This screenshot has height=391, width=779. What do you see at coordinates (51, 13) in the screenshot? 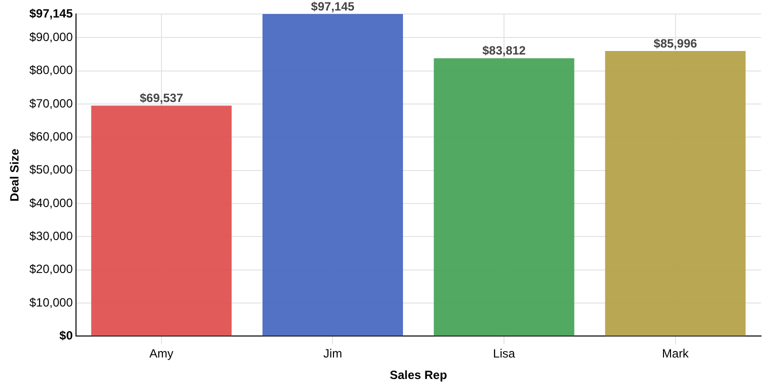
I see `y-tick-label: $97,145` at bounding box center [51, 13].